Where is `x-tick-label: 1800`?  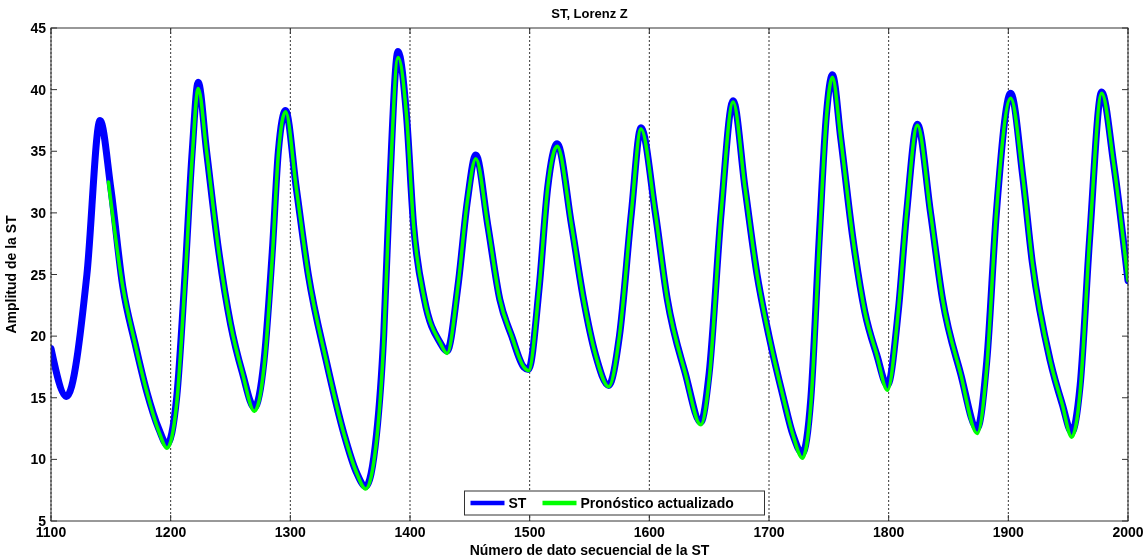
x-tick-label: 1800 is located at coordinates (889, 532).